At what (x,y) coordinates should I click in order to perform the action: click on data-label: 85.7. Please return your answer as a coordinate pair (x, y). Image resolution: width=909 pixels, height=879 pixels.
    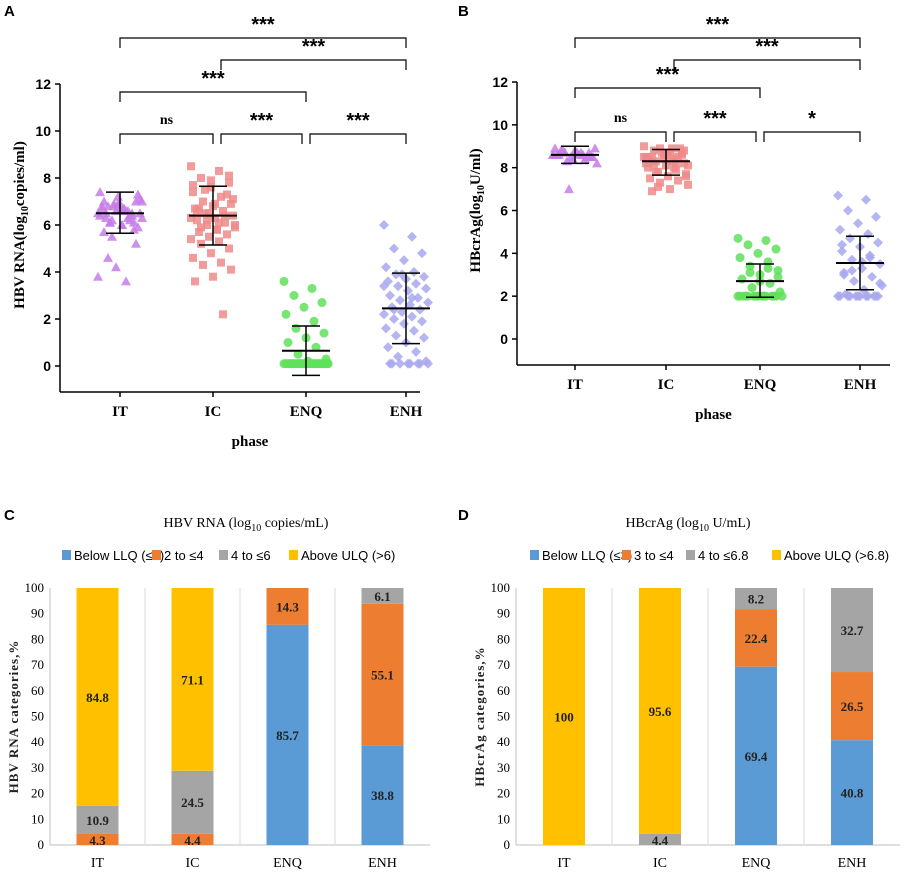
    Looking at the image, I should click on (287, 735).